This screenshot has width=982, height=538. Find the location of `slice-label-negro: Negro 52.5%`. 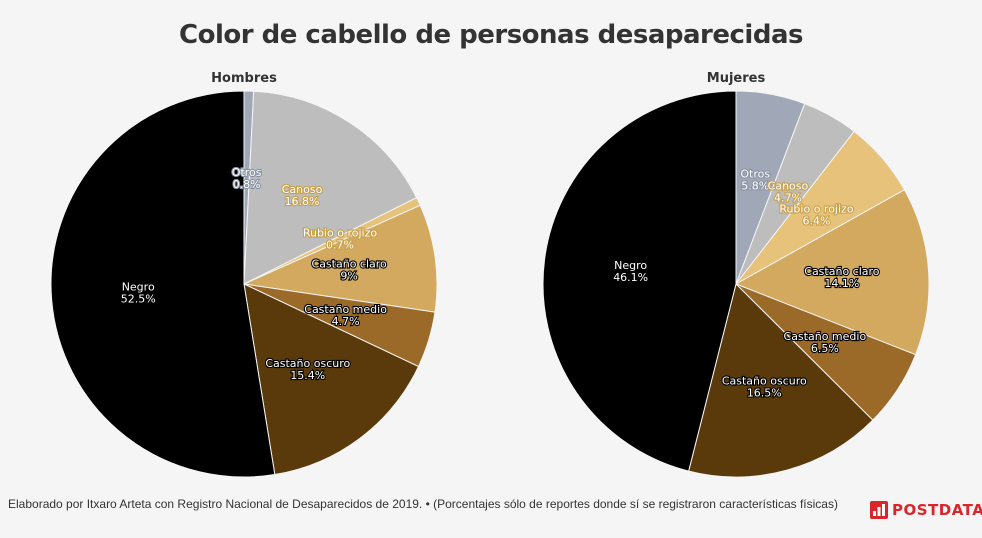

slice-label-negro: Negro 52.5% is located at coordinates (138, 293).